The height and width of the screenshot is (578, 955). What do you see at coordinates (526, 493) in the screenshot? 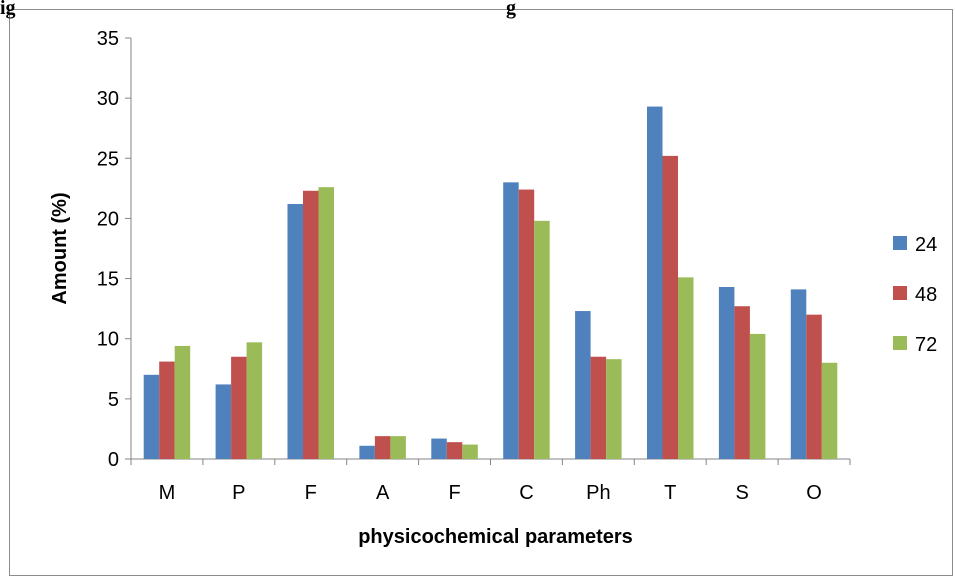
I see `x-tick-label: C` at bounding box center [526, 493].